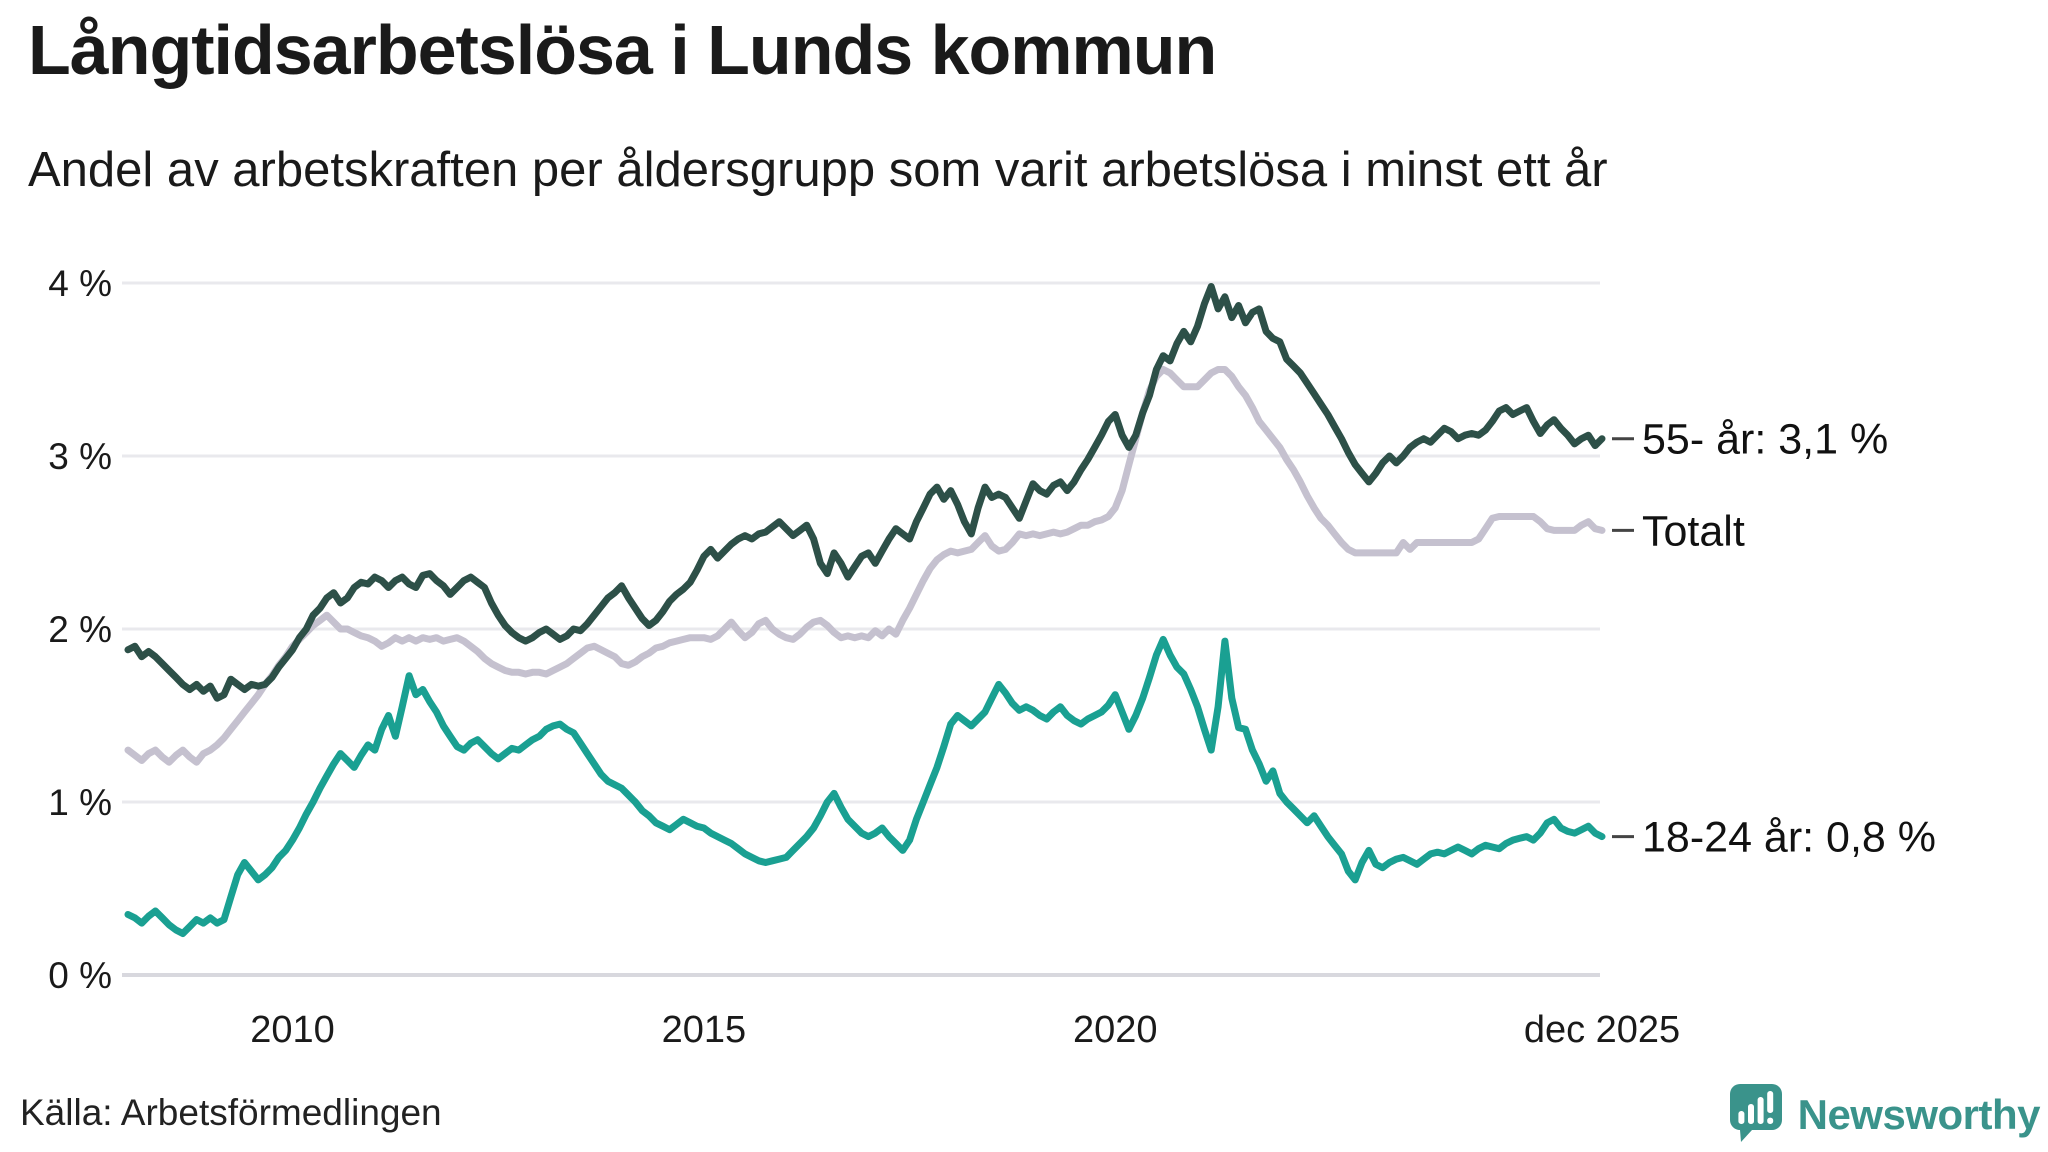 This screenshot has height=1152, width=2048. Describe the element at coordinates (1789, 838) in the screenshot. I see `series-end-label-18-24-ar: 18-24 år: 0,8 %` at that location.